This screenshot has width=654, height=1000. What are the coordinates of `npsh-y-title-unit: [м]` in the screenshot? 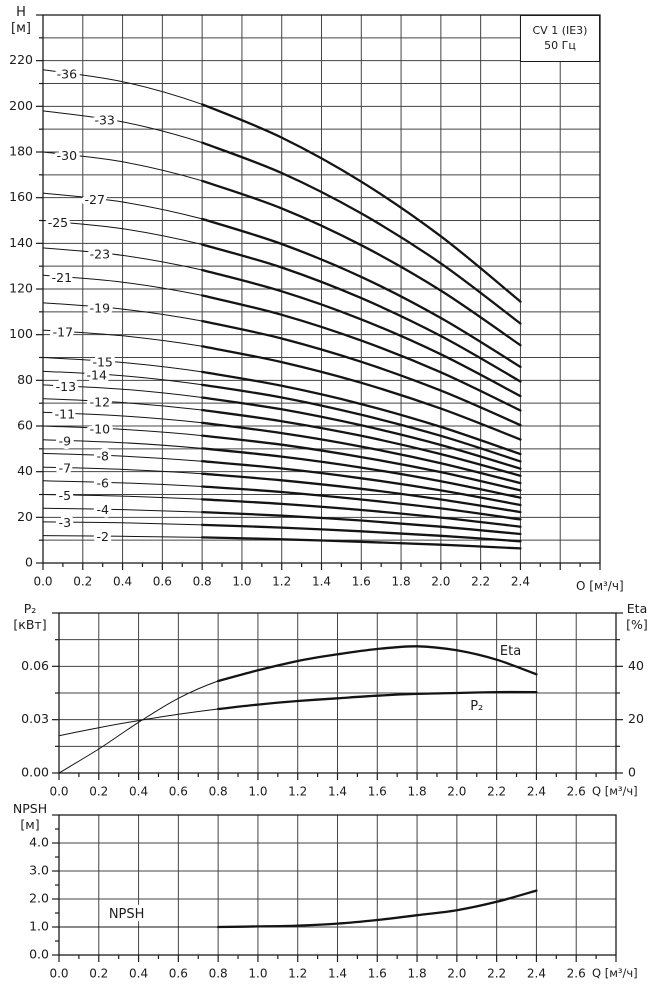 It's located at (30, 824).